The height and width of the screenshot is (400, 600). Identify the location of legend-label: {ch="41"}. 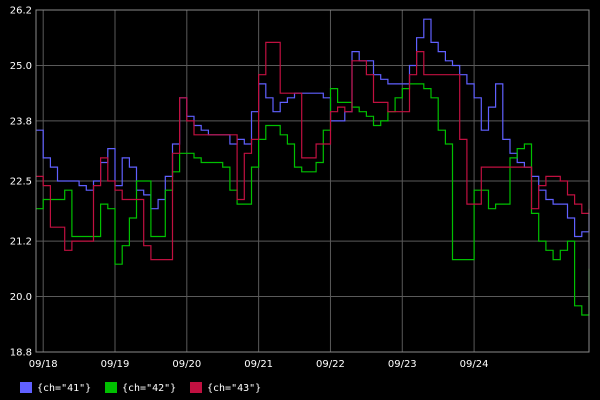
(64, 388).